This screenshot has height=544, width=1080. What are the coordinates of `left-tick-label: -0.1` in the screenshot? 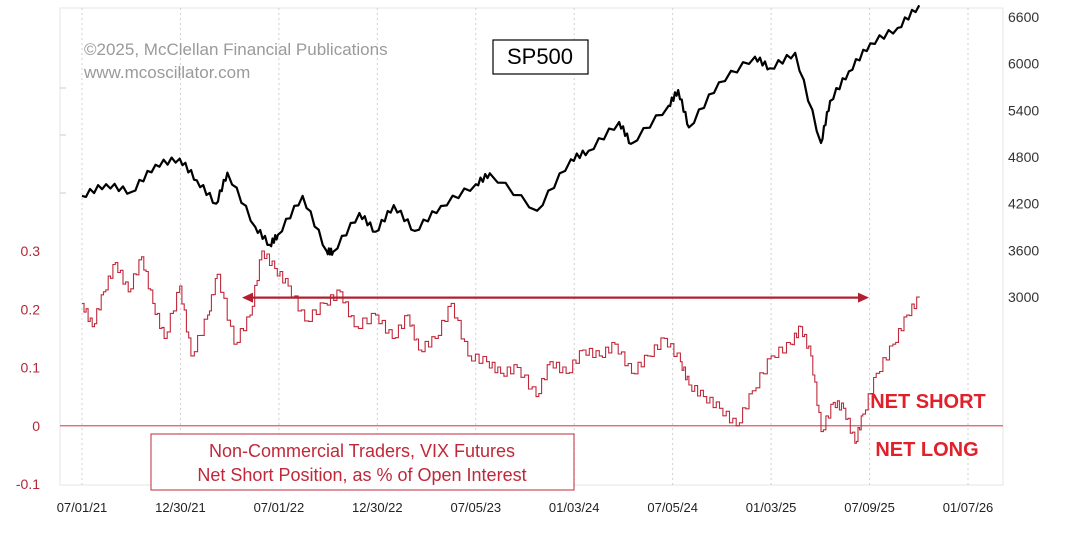 It's located at (28, 484).